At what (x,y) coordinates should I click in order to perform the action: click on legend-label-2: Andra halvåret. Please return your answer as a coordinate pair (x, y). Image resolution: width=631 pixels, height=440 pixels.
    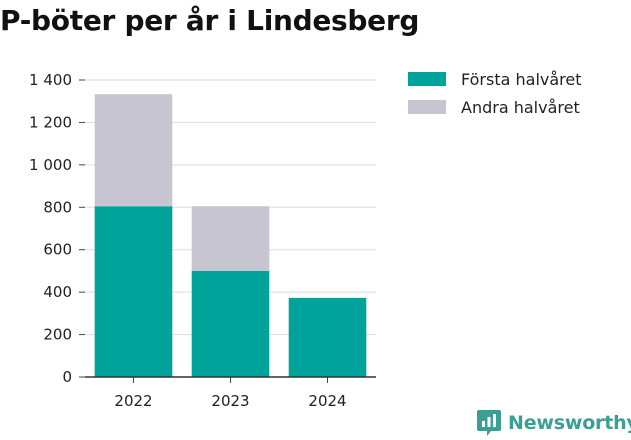
    Looking at the image, I should click on (520, 107).